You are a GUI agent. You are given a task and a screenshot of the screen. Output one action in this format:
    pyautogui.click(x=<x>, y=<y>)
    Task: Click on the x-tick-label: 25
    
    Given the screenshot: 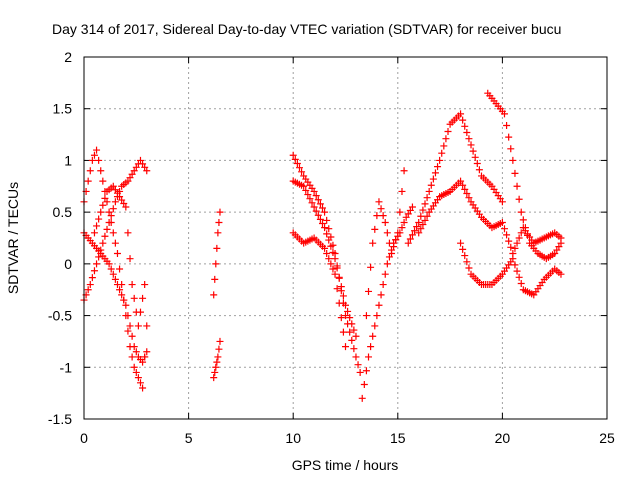 What is the action you would take?
    pyautogui.click(x=607, y=438)
    